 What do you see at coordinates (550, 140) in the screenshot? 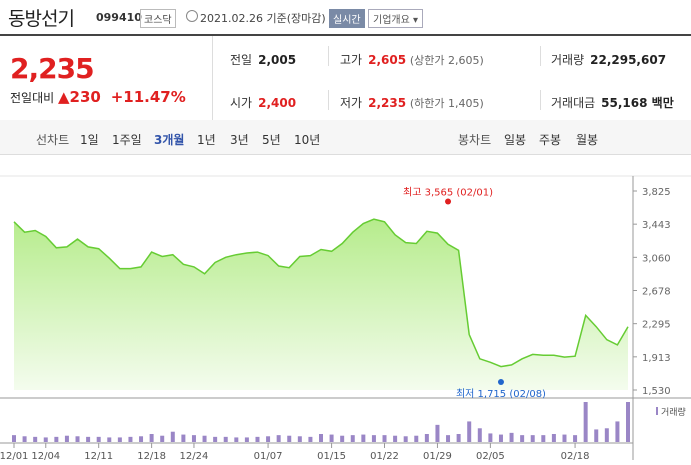
I see `tab-weekly: 주봉` at bounding box center [550, 140].